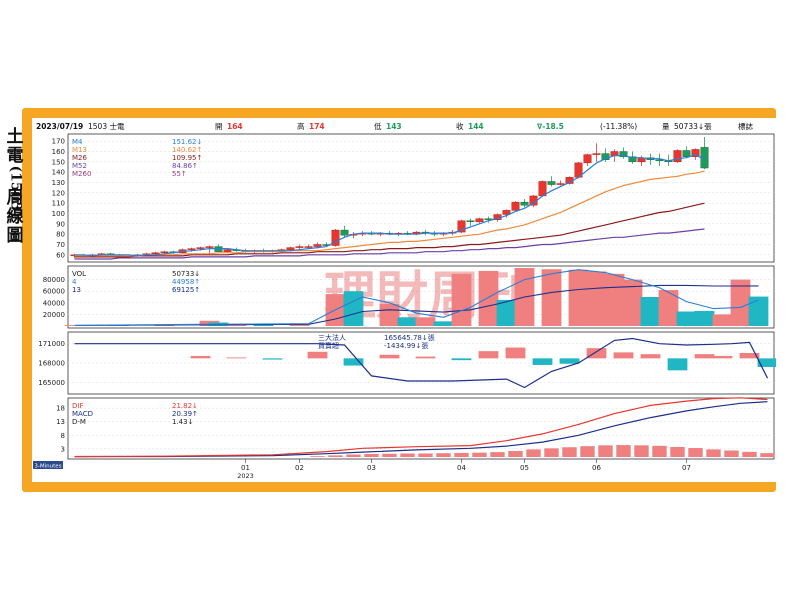  What do you see at coordinates (15, 187) in the screenshot?
I see `side-title: 土電 (1503) 周線圖` at bounding box center [15, 187].